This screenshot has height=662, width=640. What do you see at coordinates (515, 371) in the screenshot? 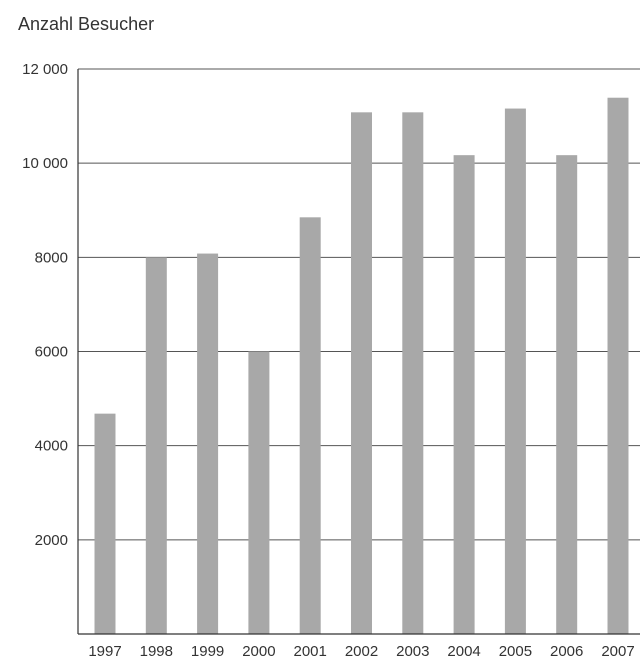
I see `bar-2005` at bounding box center [515, 371].